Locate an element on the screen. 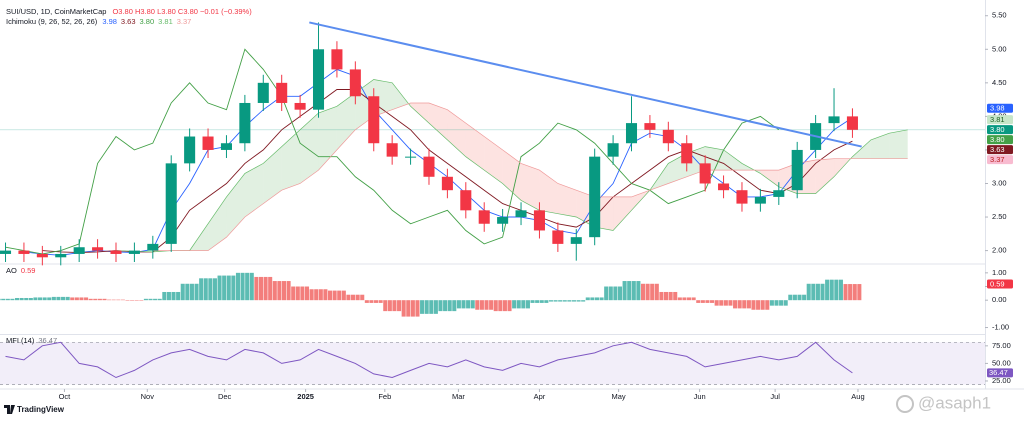  y-tick-label: 2.50 is located at coordinates (999, 216).